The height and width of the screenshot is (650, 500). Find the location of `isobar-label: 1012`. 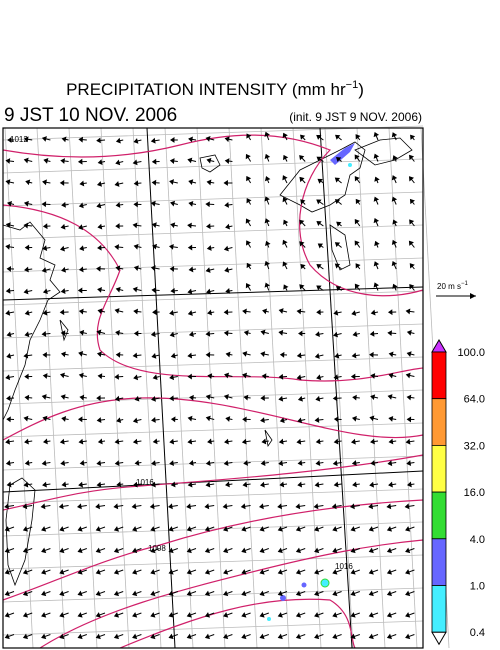

isobar-label: 1012 is located at coordinates (19, 139).